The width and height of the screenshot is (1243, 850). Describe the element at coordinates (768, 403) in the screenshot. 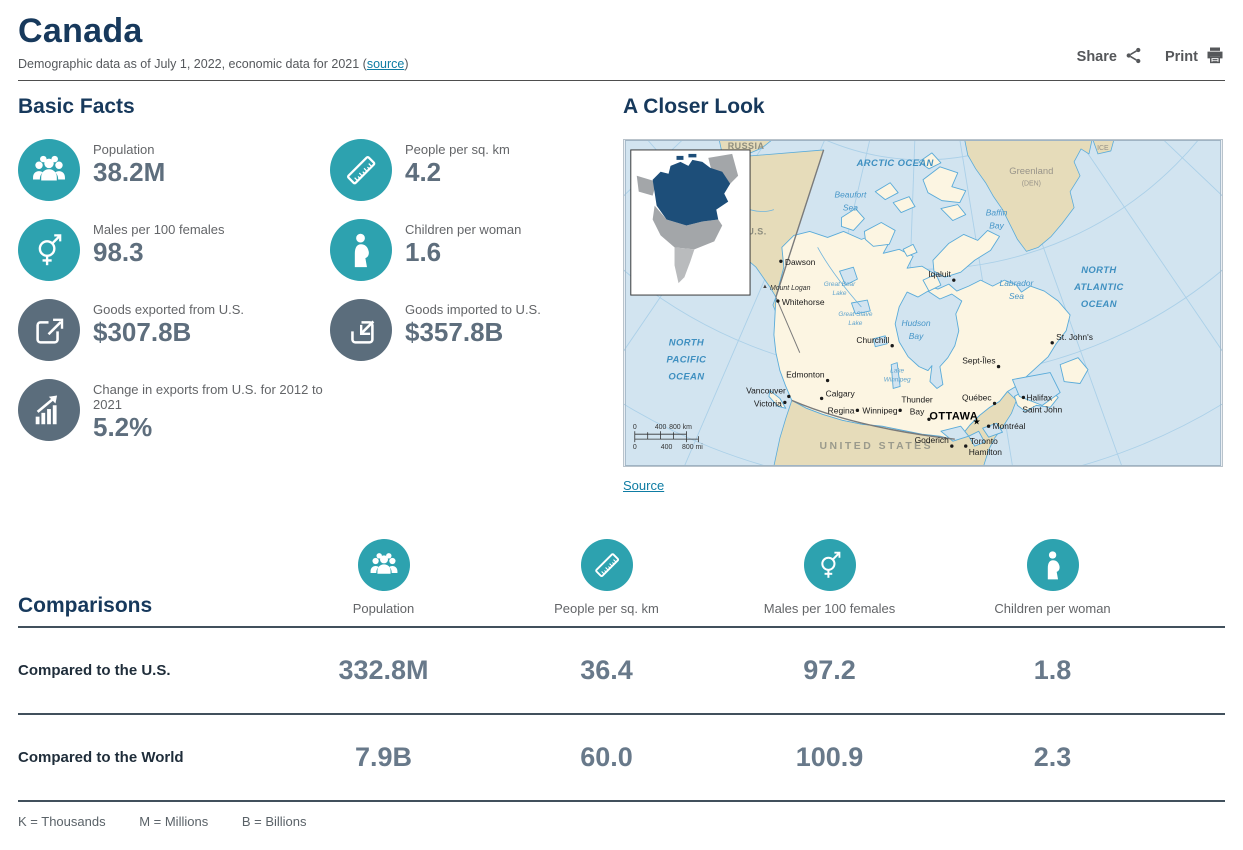

I see `svg-text: Victoria` at that location.